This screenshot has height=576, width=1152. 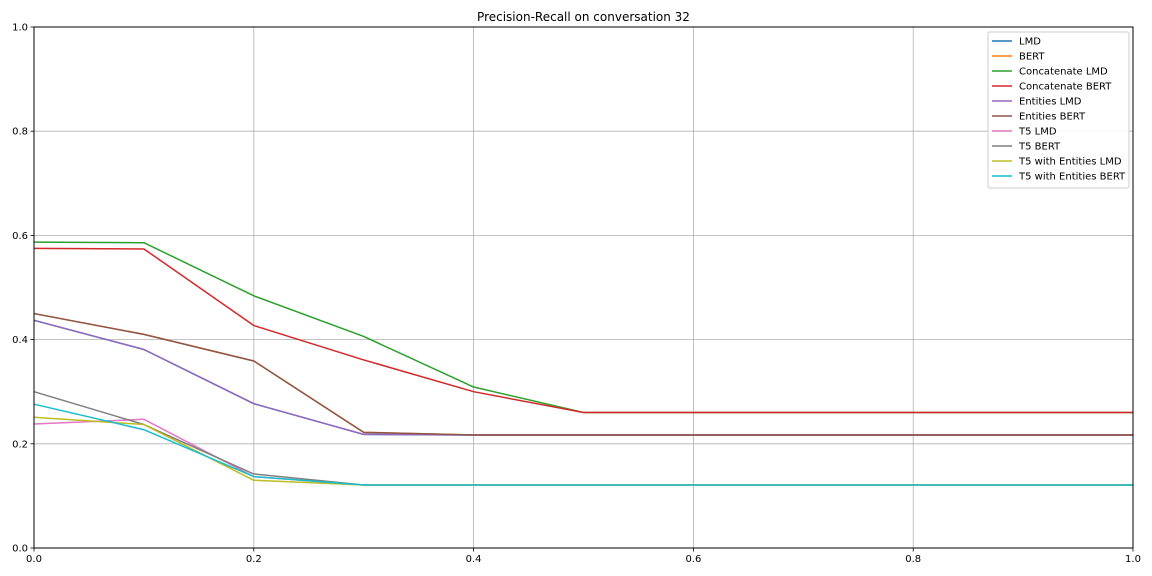 What do you see at coordinates (1052, 117) in the screenshot?
I see `legend-label-entities-bert: Entities BERT` at bounding box center [1052, 117].